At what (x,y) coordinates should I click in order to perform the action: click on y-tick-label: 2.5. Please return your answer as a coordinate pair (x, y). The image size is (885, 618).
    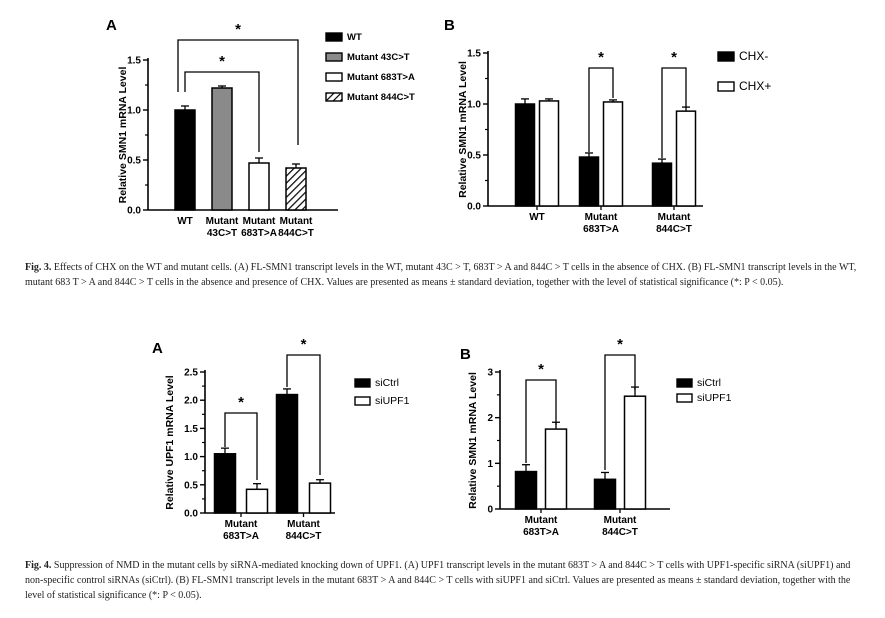
    Looking at the image, I should click on (191, 373).